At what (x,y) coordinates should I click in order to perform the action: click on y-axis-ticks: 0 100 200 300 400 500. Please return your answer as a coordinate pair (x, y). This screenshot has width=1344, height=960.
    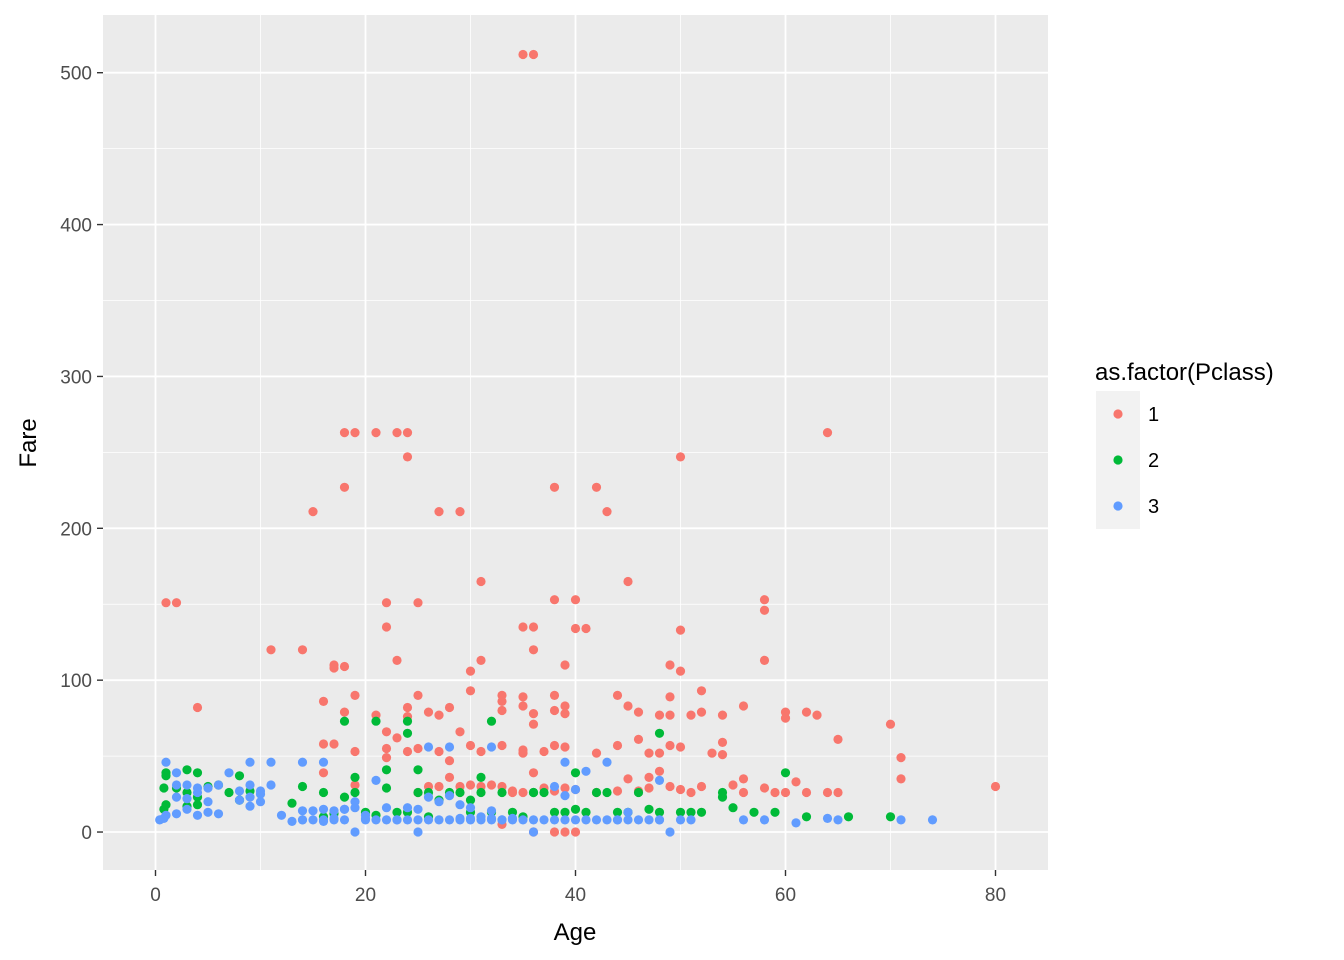
    Looking at the image, I should click on (81, 454).